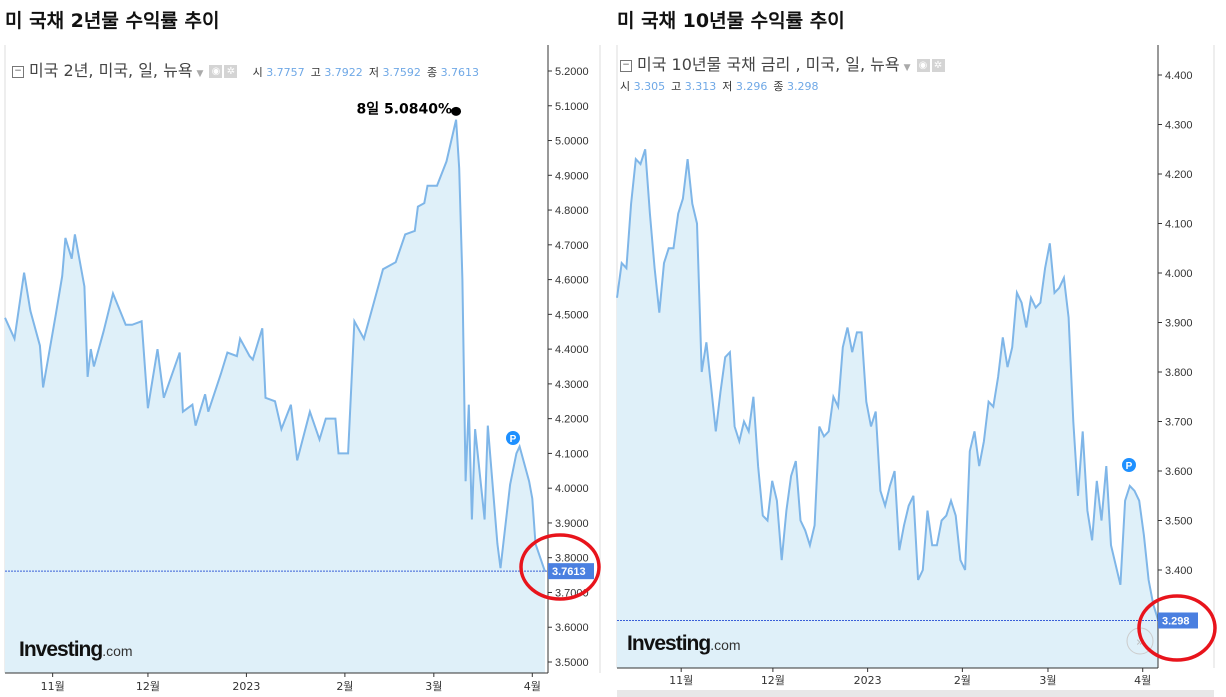 Image resolution: width=1226 pixels, height=697 pixels. What do you see at coordinates (572, 420) in the screenshot?
I see `y-tick-label: 4.2000` at bounding box center [572, 420].